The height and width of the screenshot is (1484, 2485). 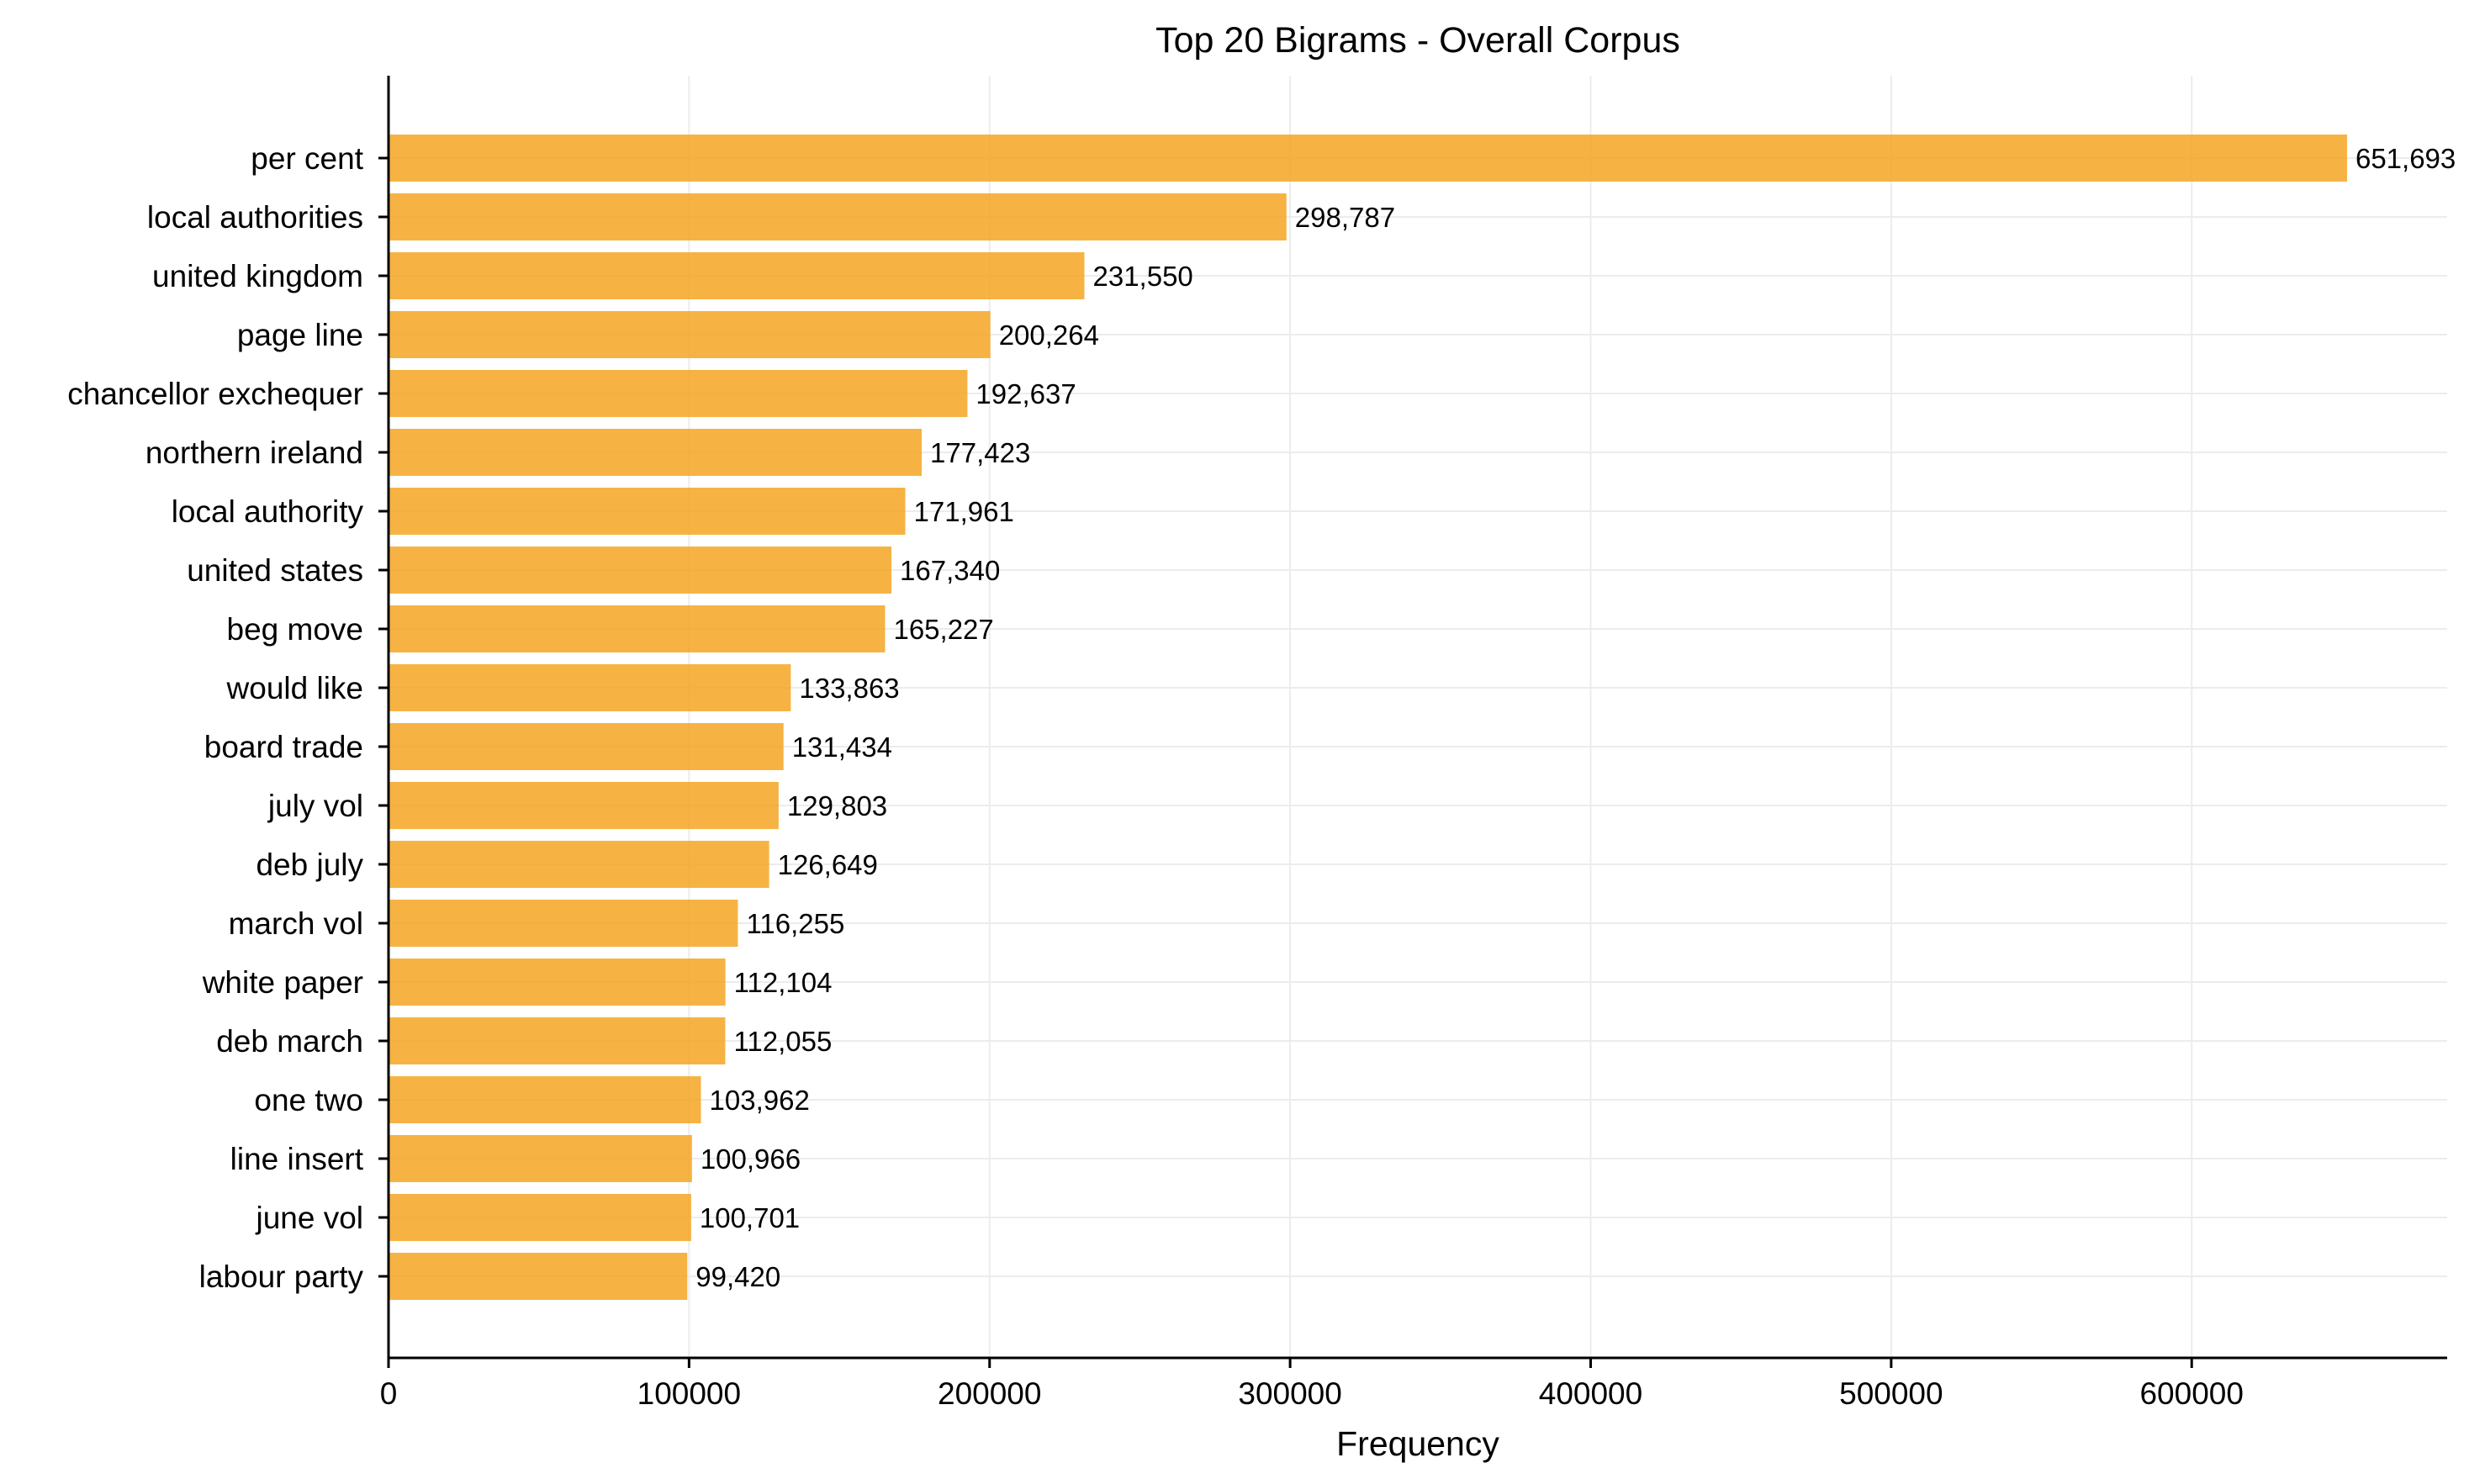 What do you see at coordinates (1345, 217) in the screenshot?
I see `value-label: 298,787` at bounding box center [1345, 217].